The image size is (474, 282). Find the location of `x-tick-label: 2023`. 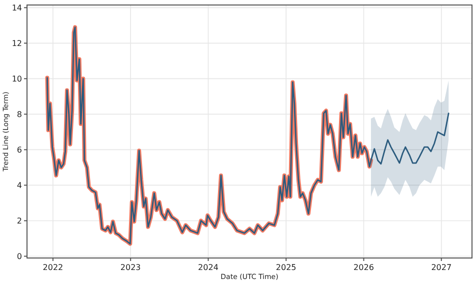

x-tick-label: 2023 is located at coordinates (130, 267).